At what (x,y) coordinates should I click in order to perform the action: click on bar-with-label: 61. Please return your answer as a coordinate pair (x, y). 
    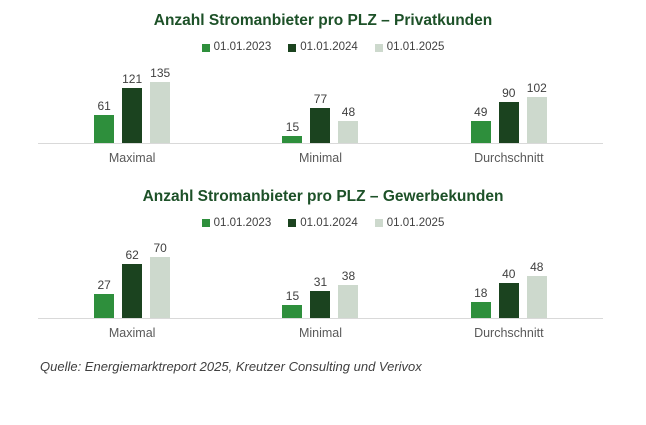
    Looking at the image, I should click on (104, 120).